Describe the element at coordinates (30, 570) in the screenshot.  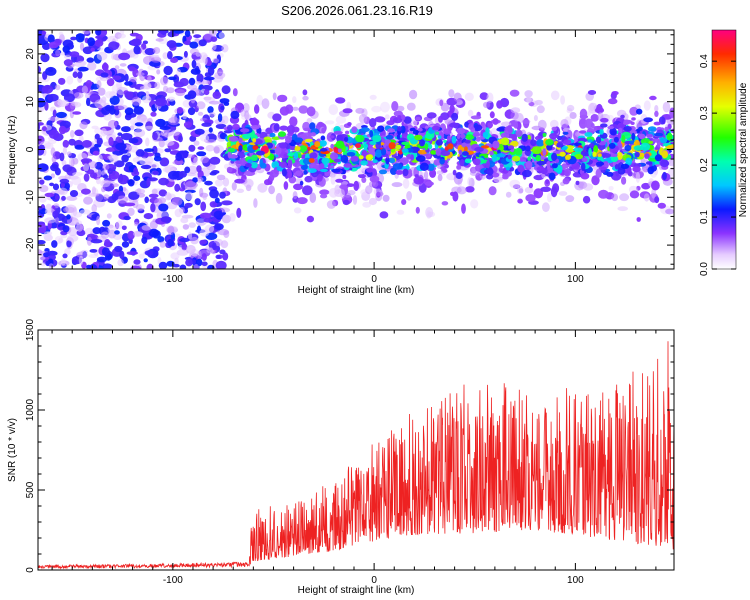
I see `y-tick-label: 0` at that location.